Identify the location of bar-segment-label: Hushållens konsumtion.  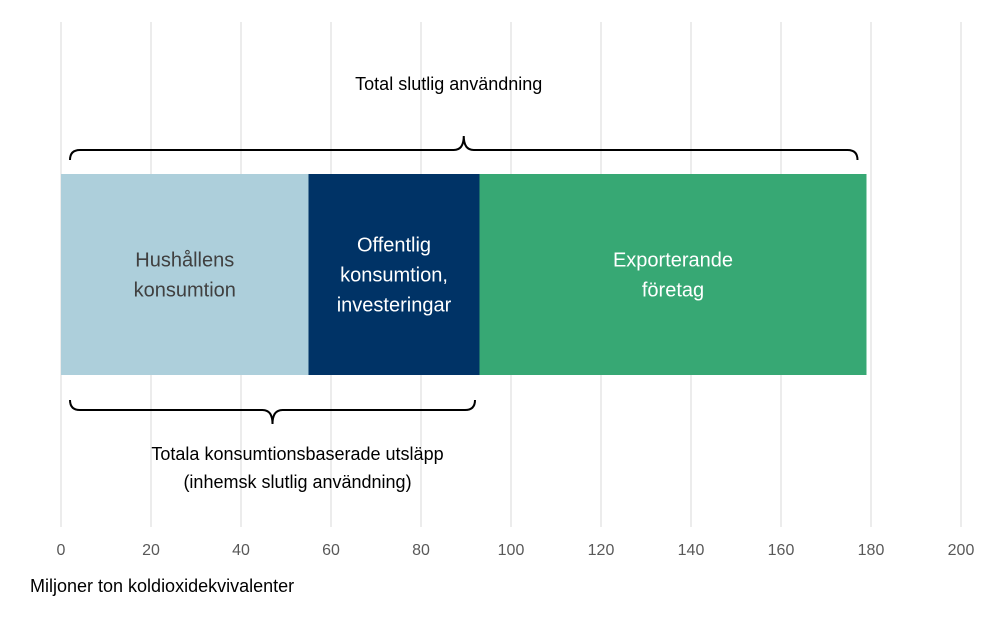
(185, 276).